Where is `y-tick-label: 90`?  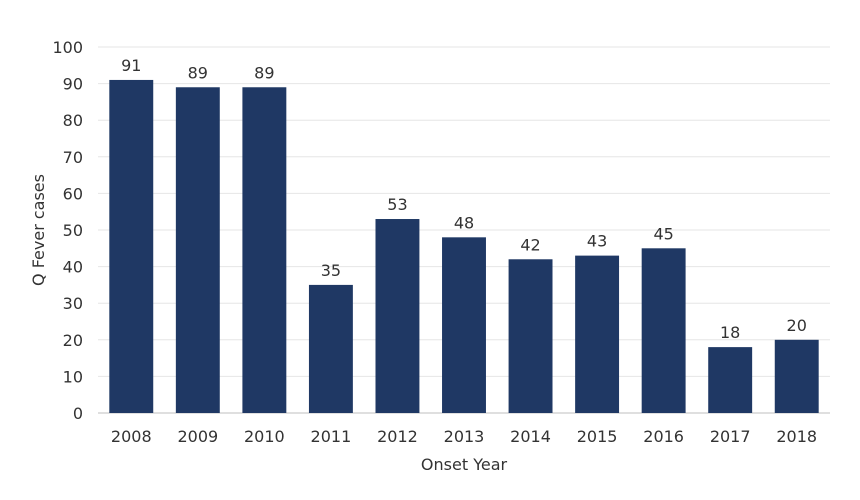 y-tick-label: 90 is located at coordinates (73, 84).